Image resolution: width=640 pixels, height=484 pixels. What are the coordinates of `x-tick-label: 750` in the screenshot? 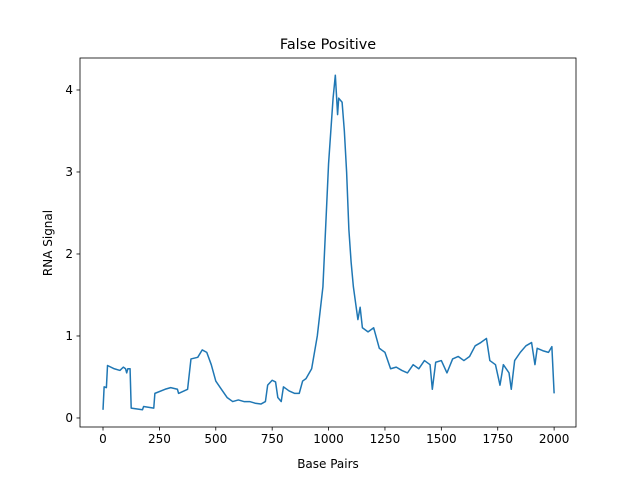 It's located at (272, 439).